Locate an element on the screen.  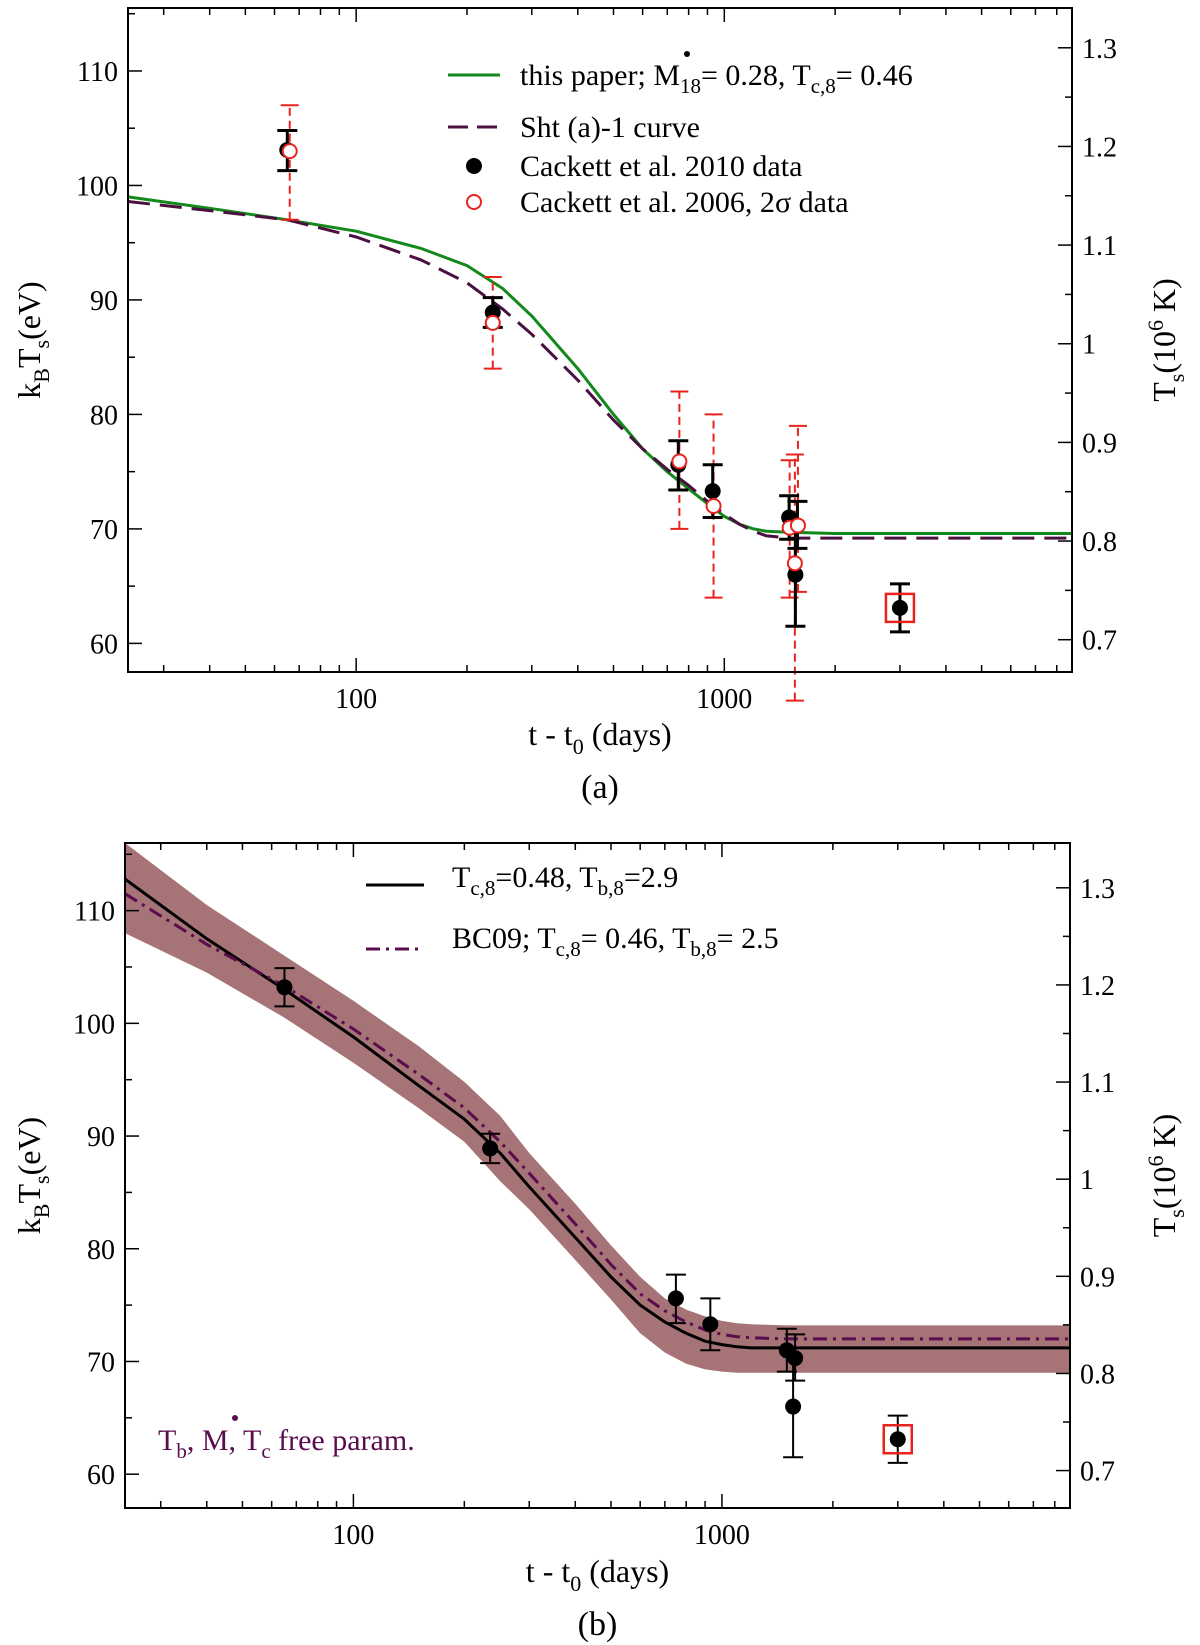
panel-a-y-tick-label: 60 is located at coordinates (104, 644).